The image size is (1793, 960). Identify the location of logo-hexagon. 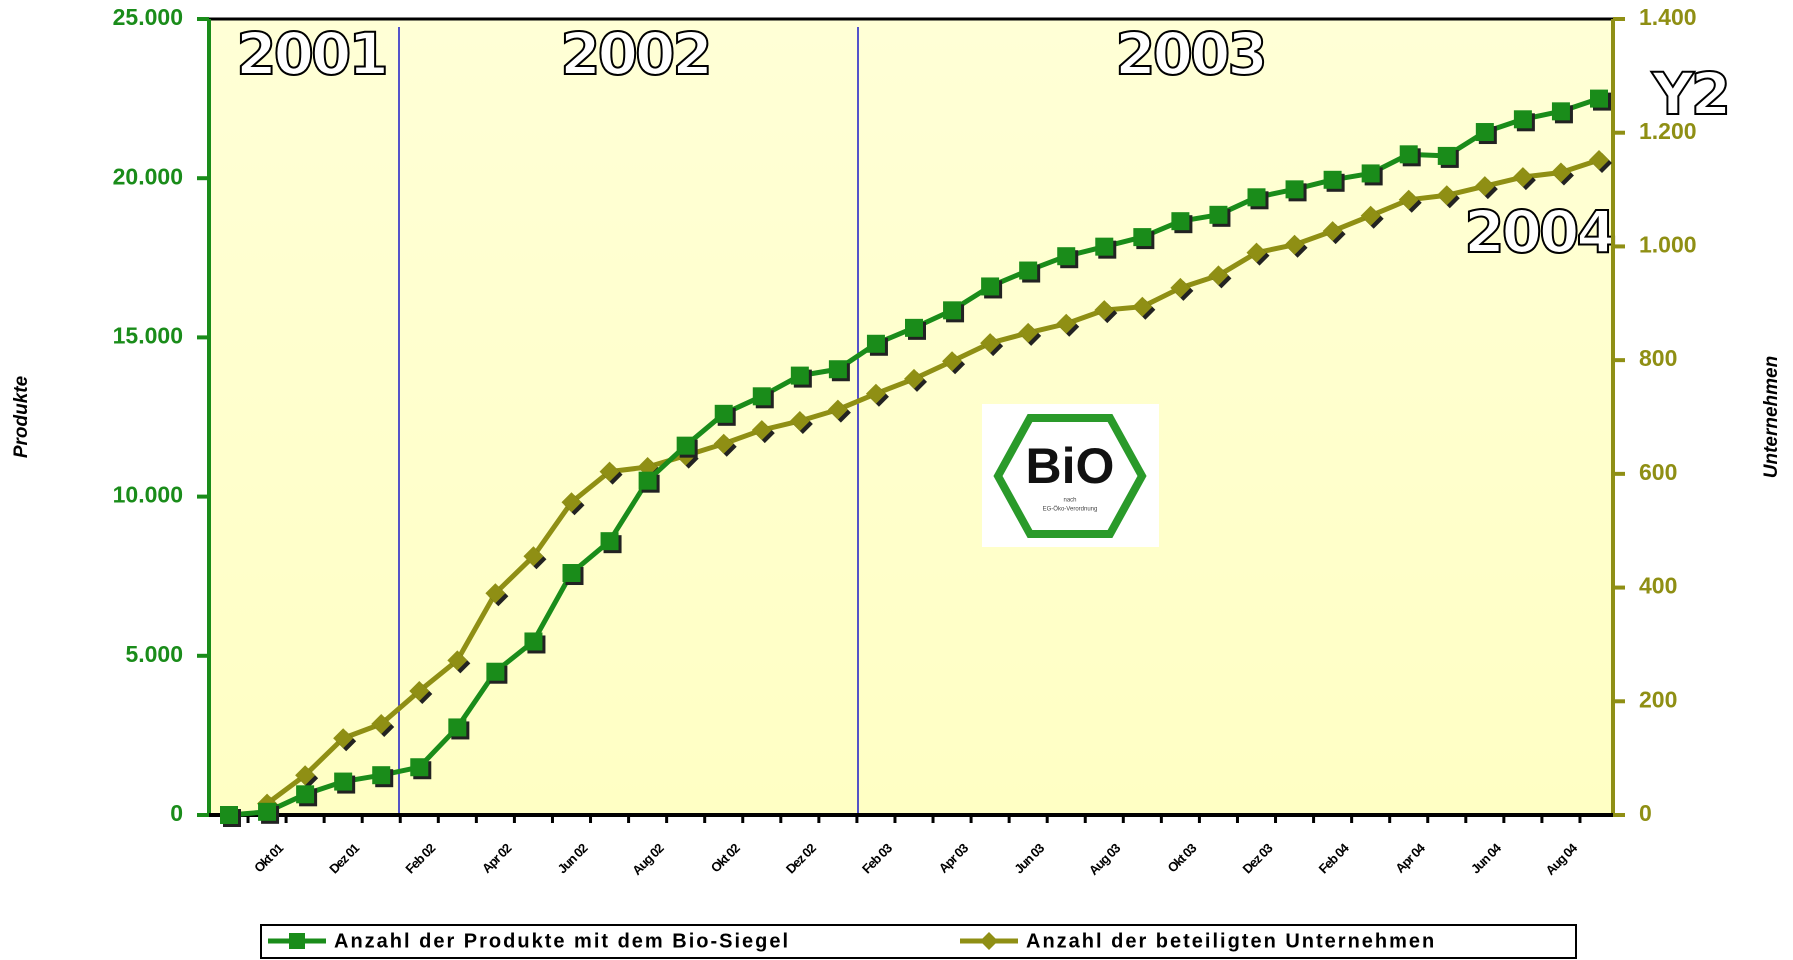
(1070, 476).